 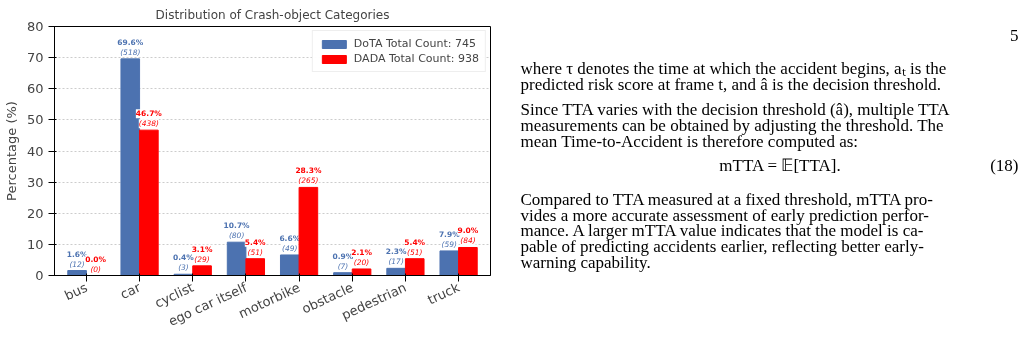 What do you see at coordinates (35, 244) in the screenshot?
I see `y-tick-label: 10` at bounding box center [35, 244].